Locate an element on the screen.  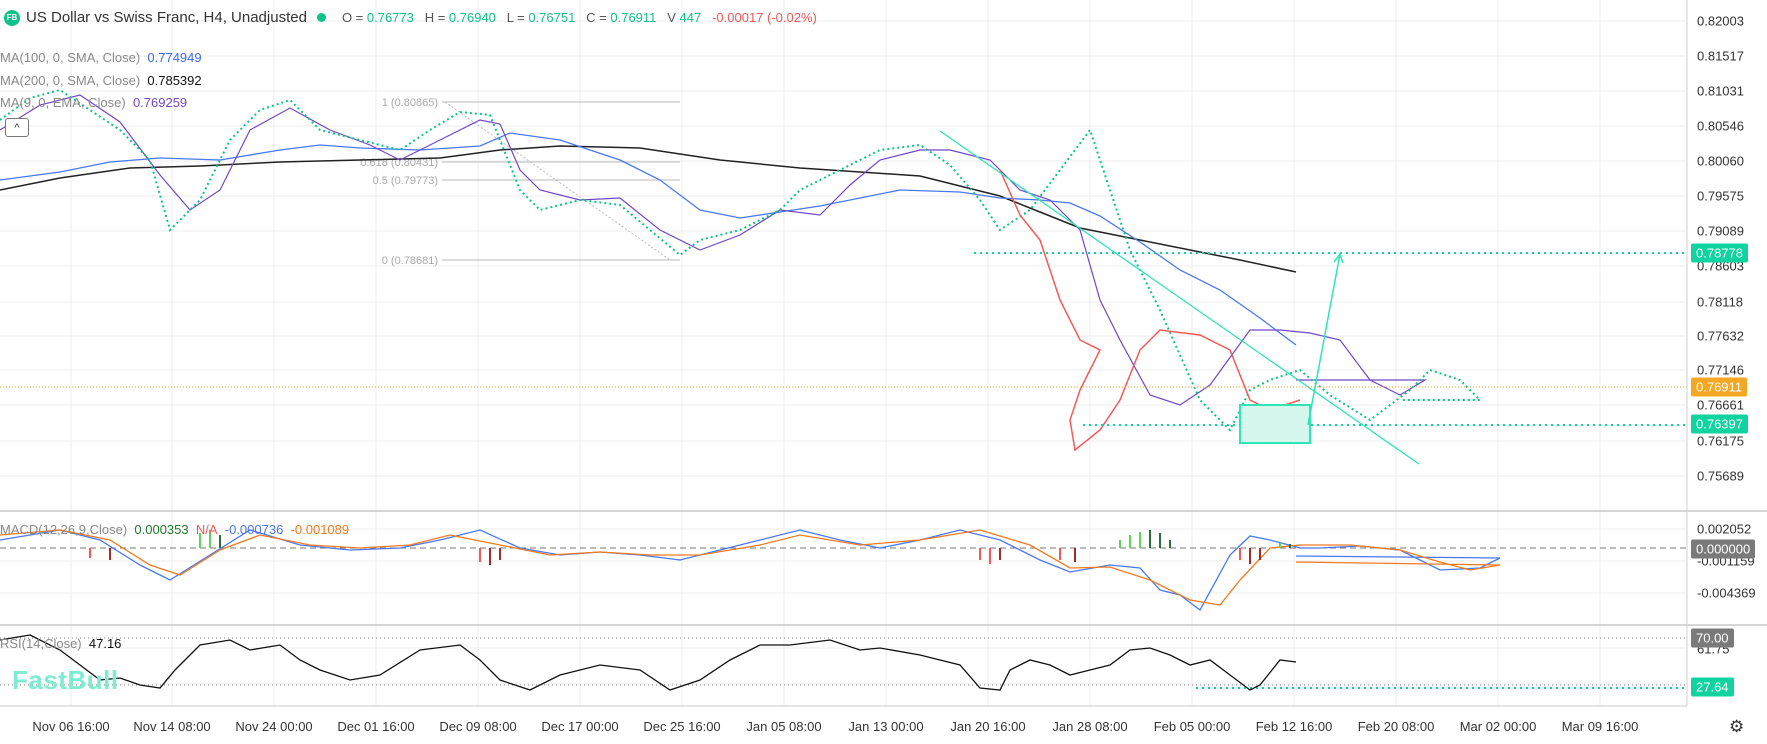
collapse-legend-button: ^ is located at coordinates (17, 127).